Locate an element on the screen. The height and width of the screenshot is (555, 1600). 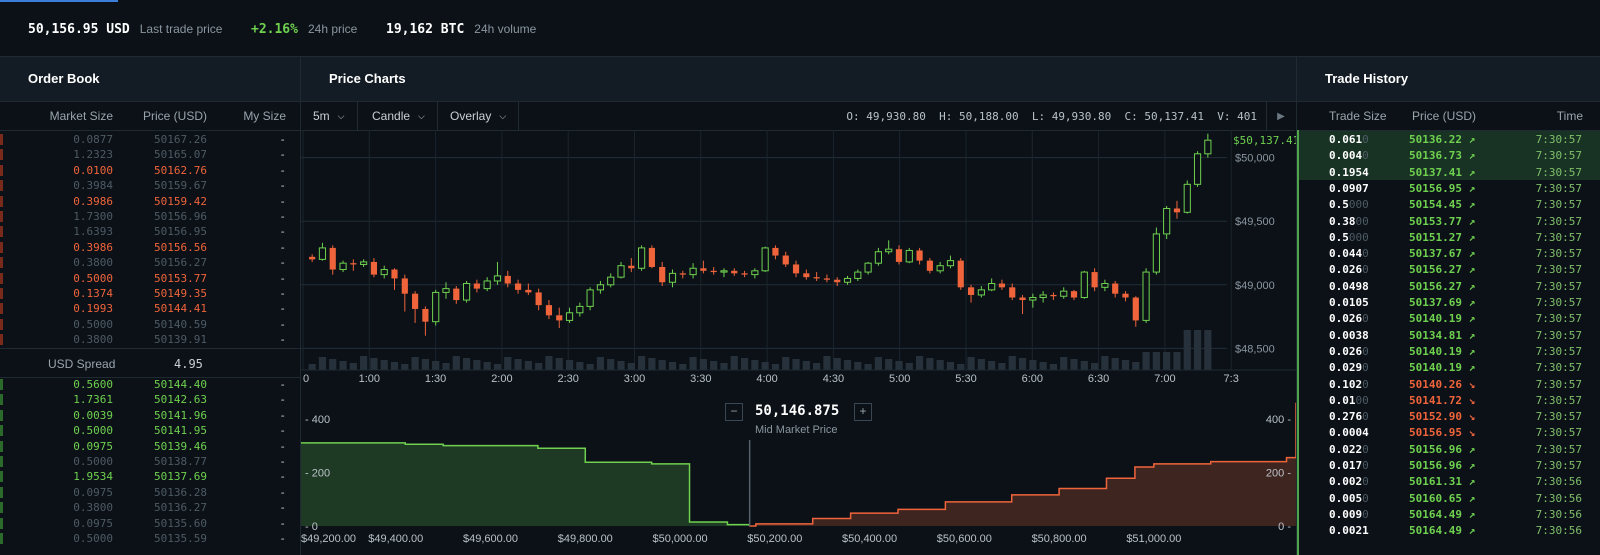
volume-label: 24h volume is located at coordinates (505, 29).